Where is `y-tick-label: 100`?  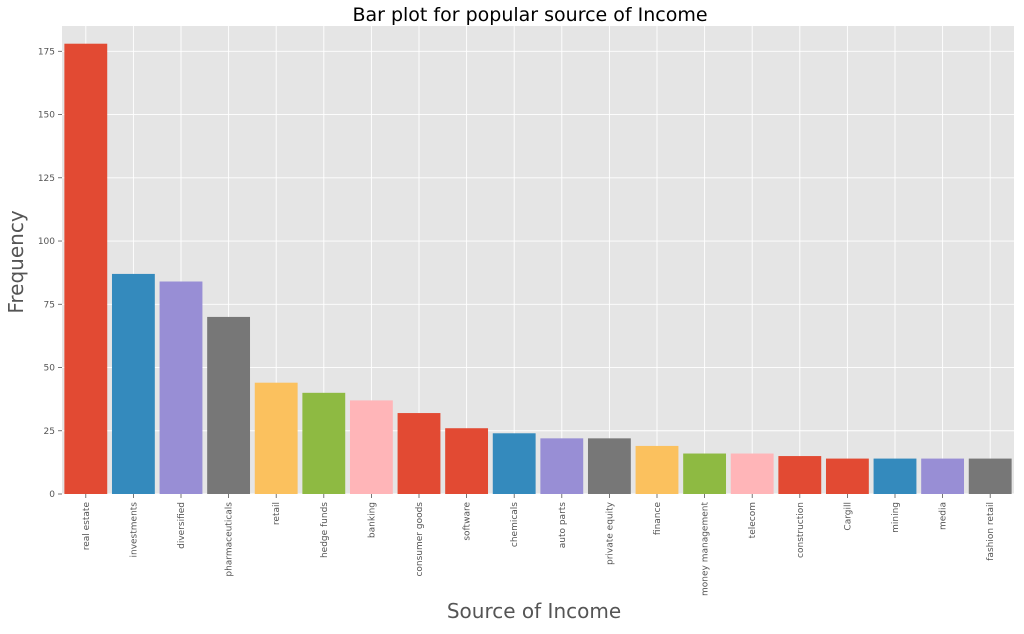
y-tick-label: 100 is located at coordinates (46, 242).